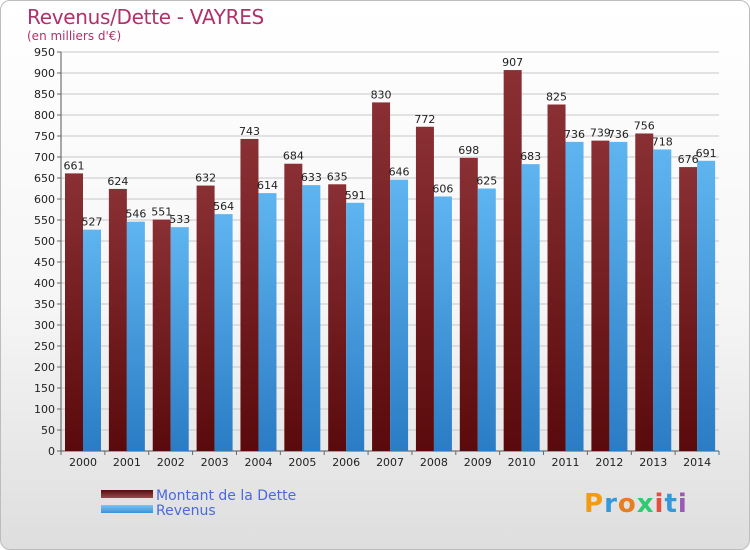  What do you see at coordinates (44, 241) in the screenshot?
I see `y-tick-label: 500` at bounding box center [44, 241].